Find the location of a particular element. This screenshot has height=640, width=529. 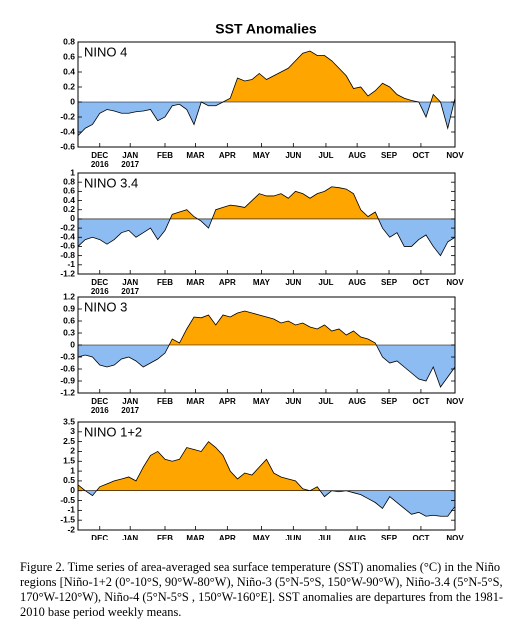

y-tick-label: 0.9 is located at coordinates (69, 308).